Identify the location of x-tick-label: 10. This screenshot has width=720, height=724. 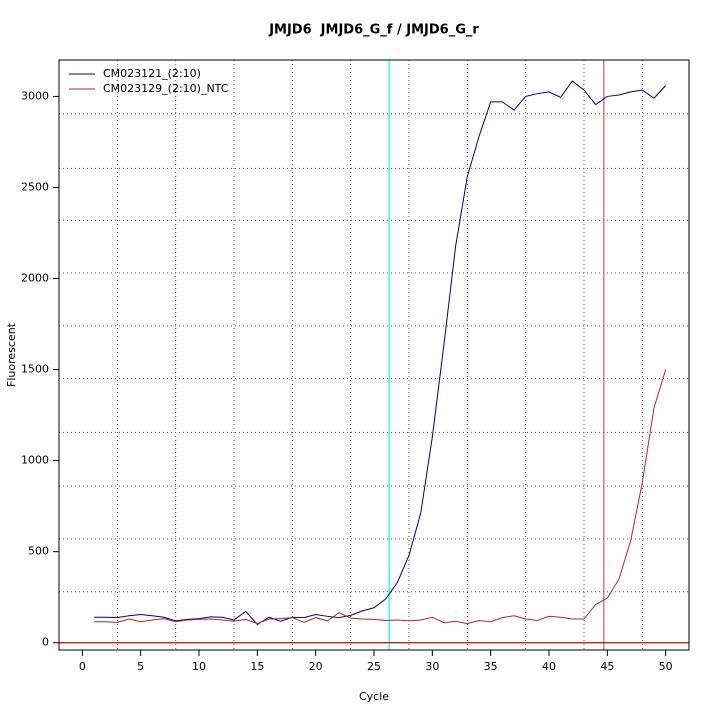
(199, 666).